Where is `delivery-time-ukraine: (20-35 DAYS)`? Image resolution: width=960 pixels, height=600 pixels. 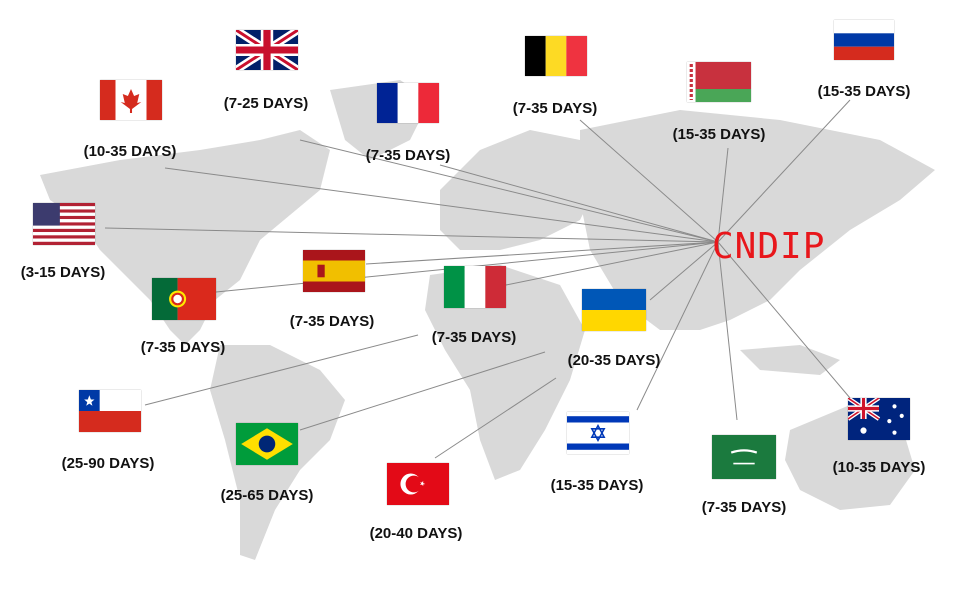 delivery-time-ukraine: (20-35 DAYS) is located at coordinates (614, 360).